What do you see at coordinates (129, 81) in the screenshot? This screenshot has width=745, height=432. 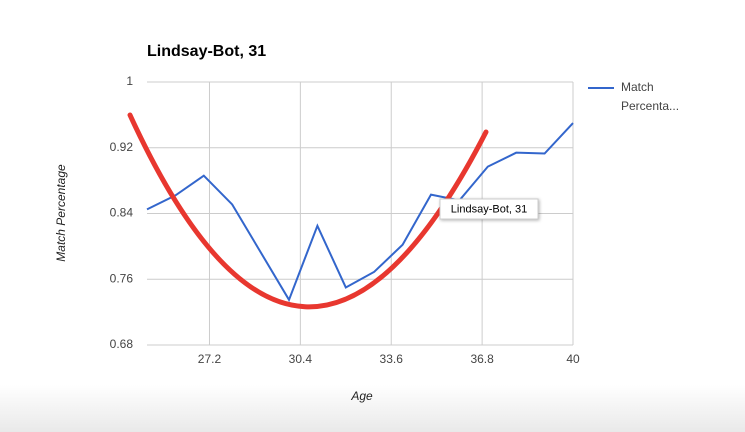 I see `y-tick-label: 1` at bounding box center [129, 81].